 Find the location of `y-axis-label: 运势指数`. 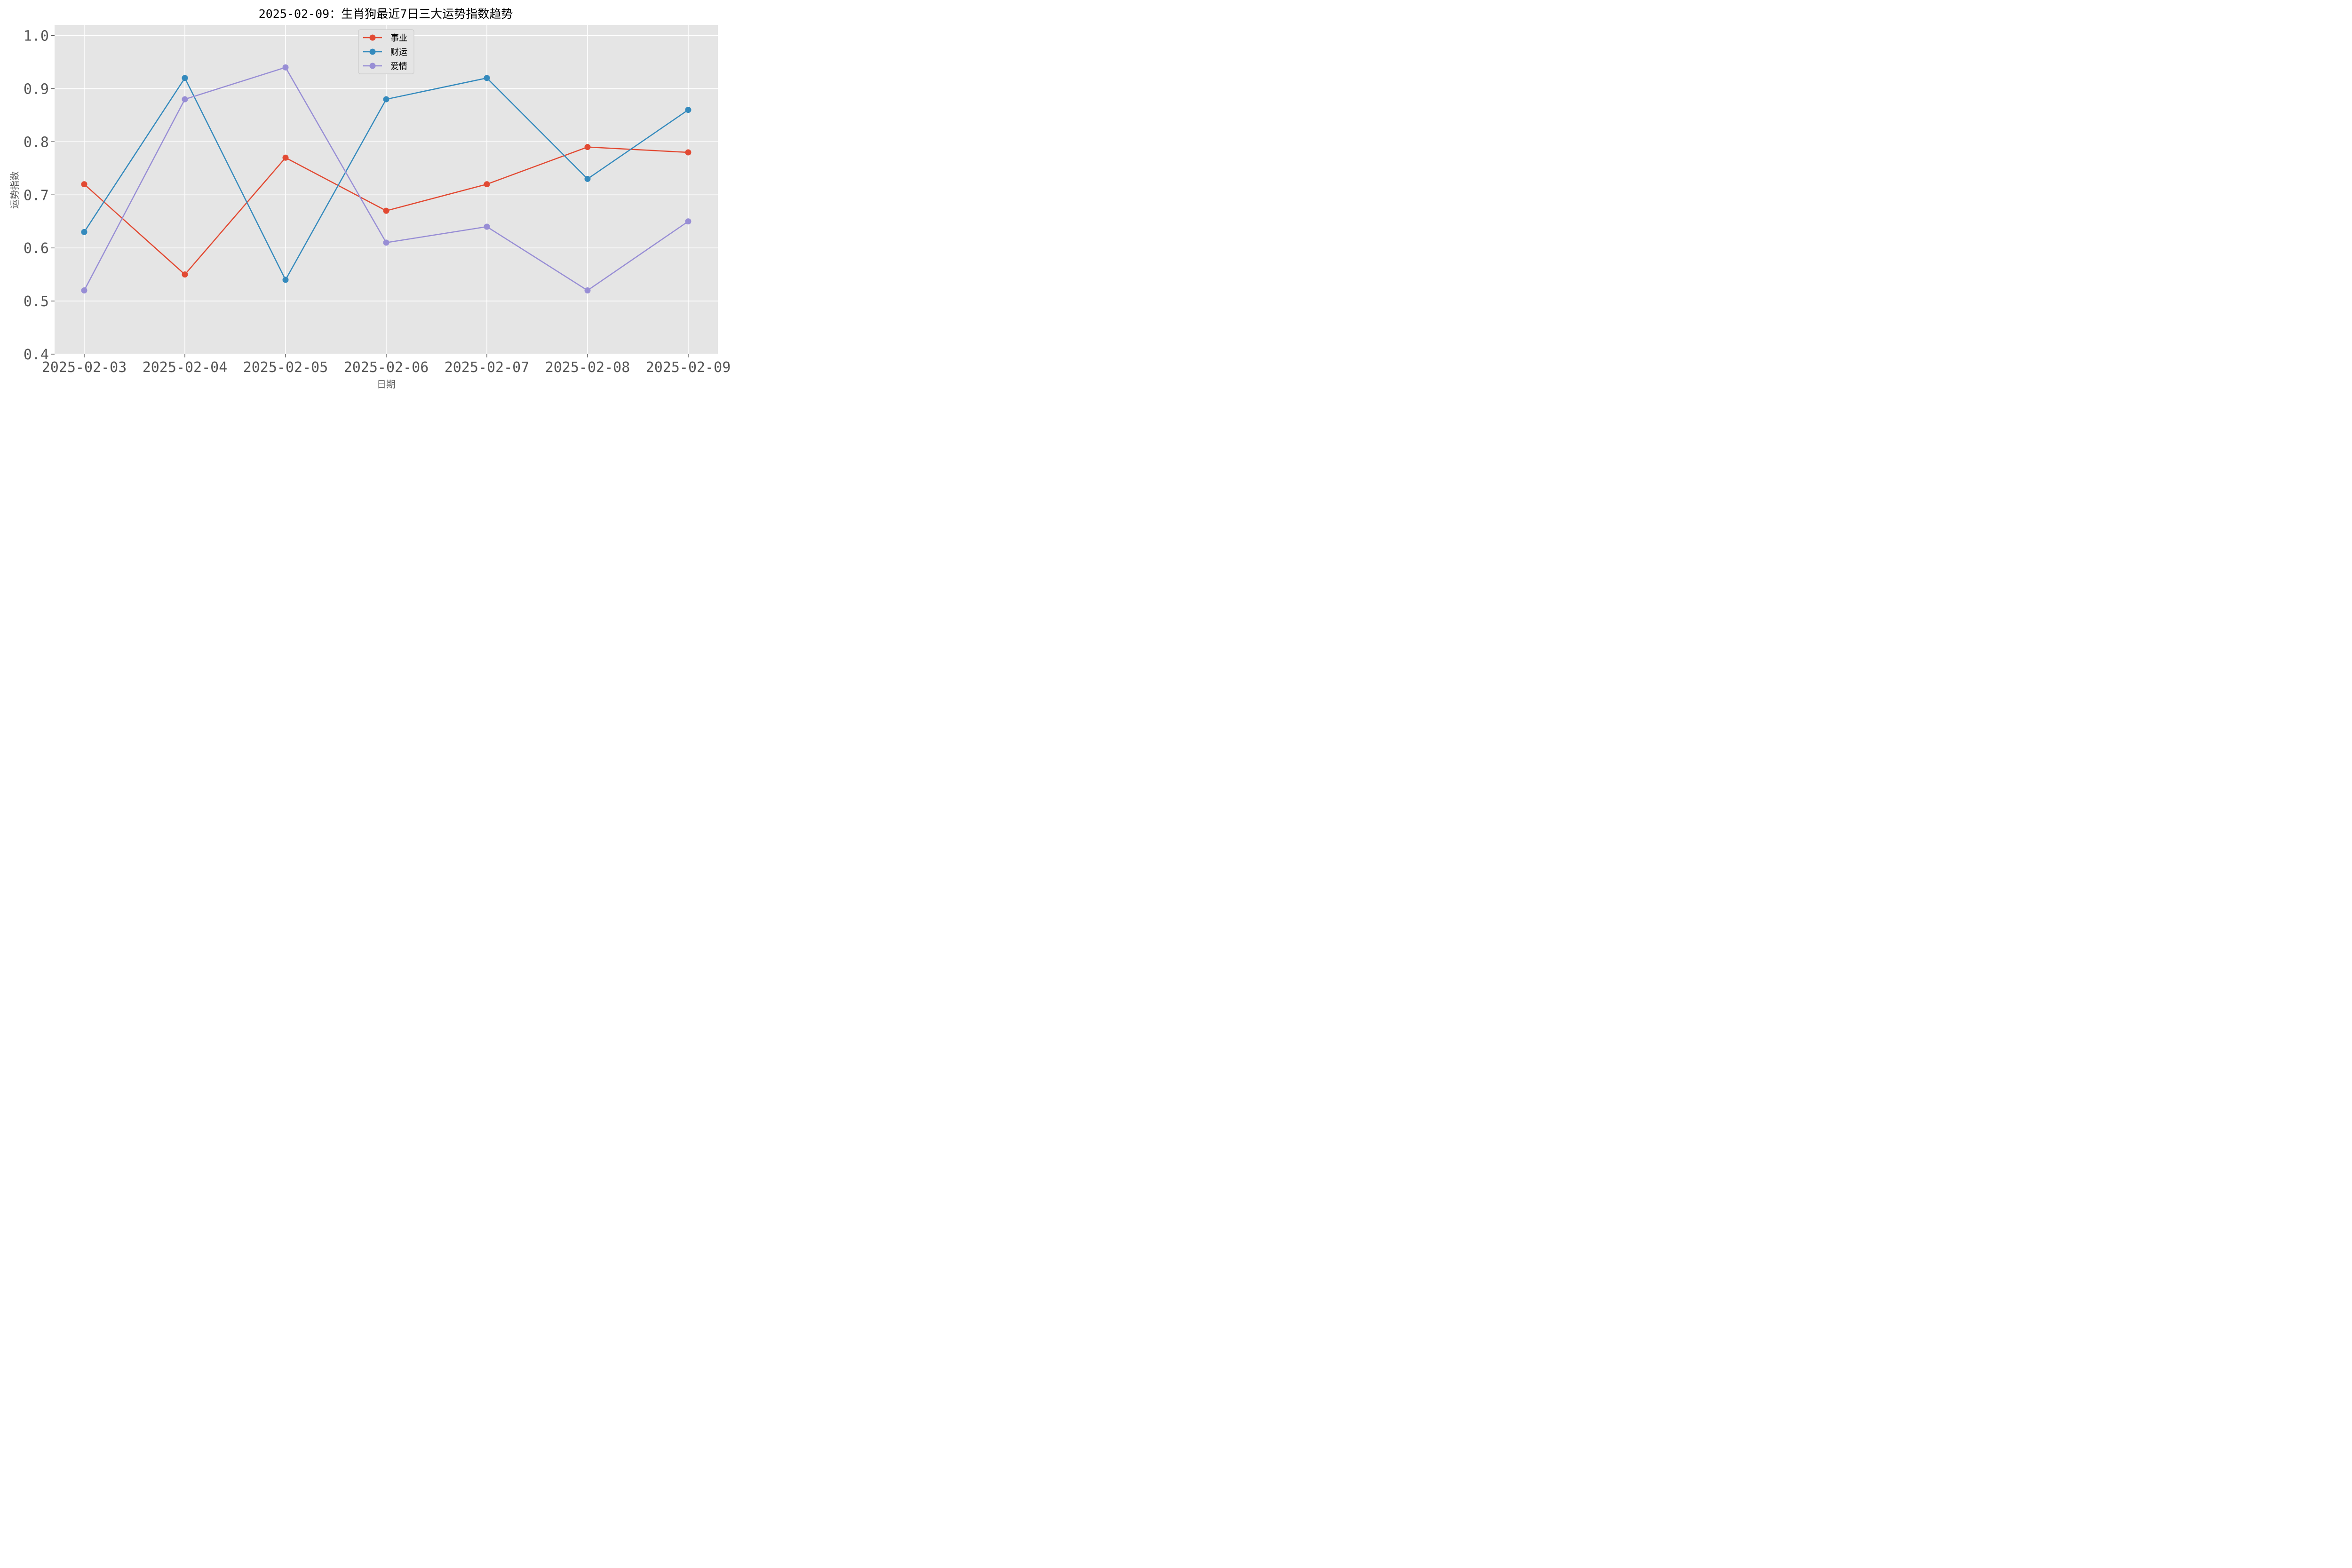

y-axis-label: 运势指数 is located at coordinates (14, 190).